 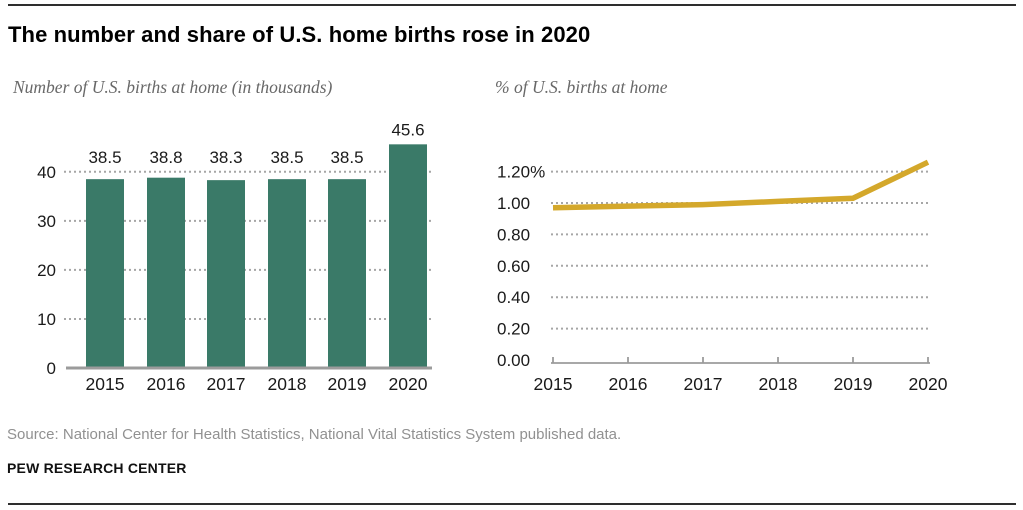 I want to click on bar-2017, so click(x=226, y=274).